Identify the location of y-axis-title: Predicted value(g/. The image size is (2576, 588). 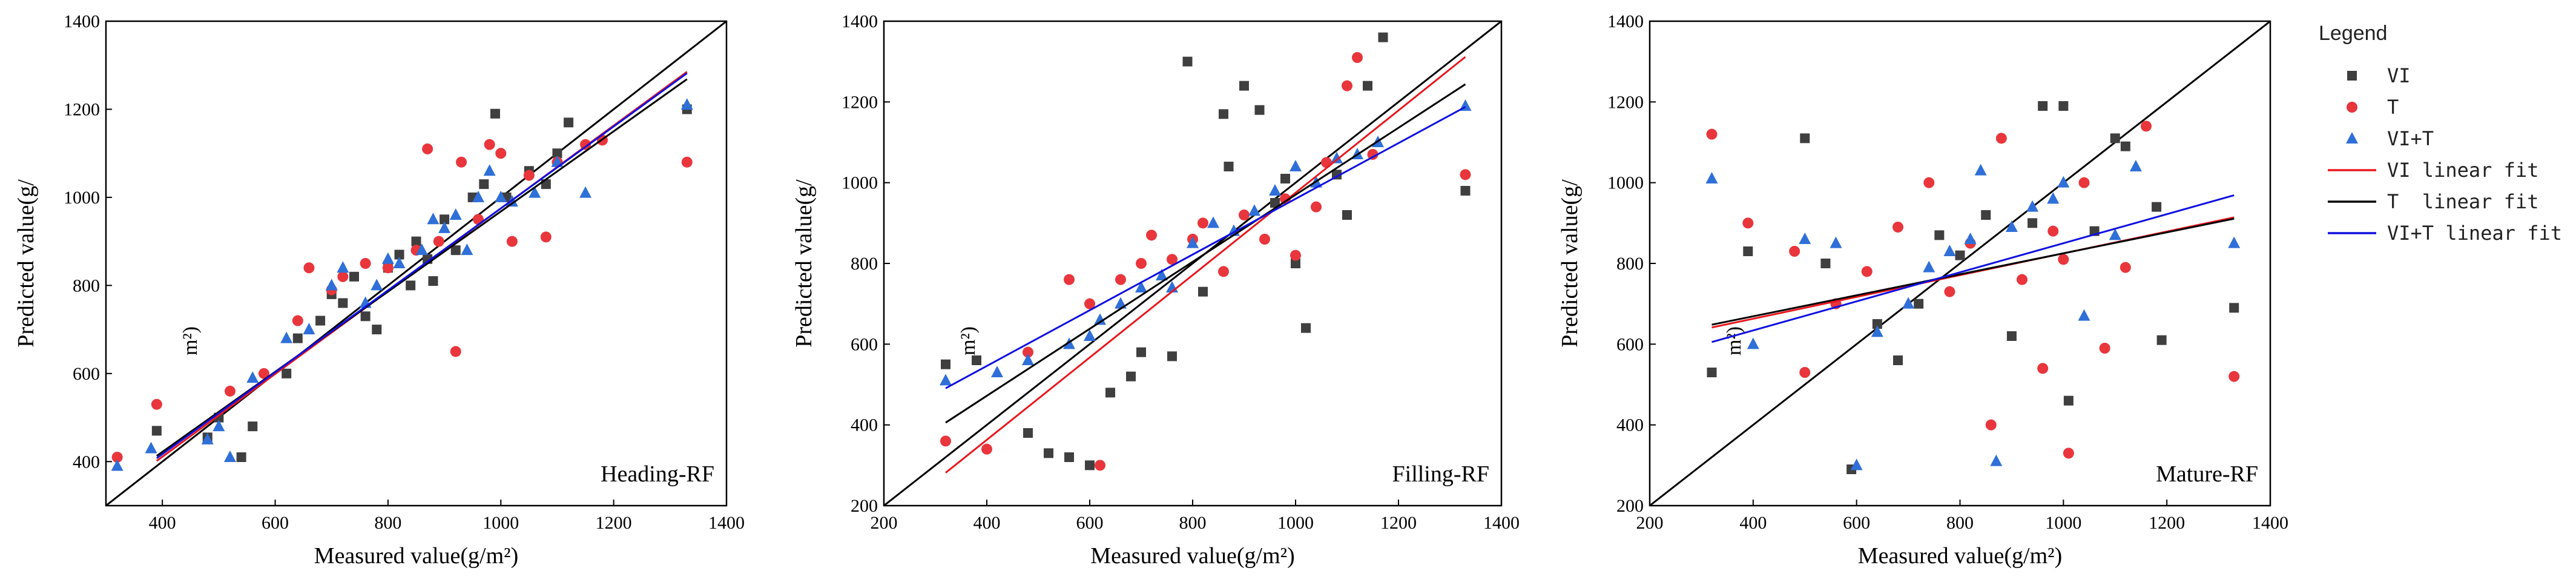
(1570, 263).